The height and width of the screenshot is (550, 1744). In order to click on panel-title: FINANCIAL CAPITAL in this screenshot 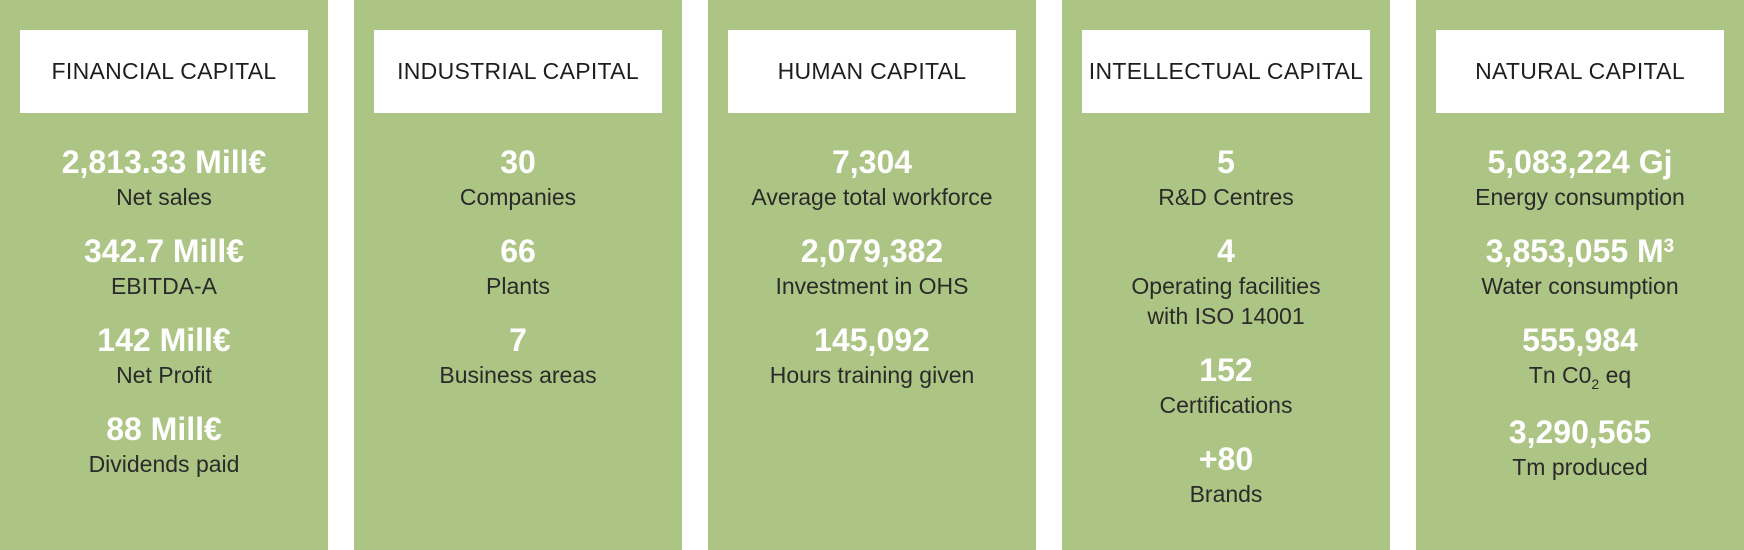, I will do `click(164, 71)`.